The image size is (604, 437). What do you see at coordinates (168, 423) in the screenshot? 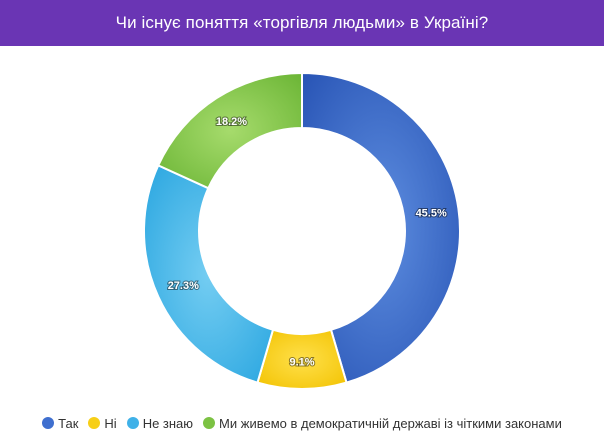
I see `legend-label: Не знаю` at bounding box center [168, 423].